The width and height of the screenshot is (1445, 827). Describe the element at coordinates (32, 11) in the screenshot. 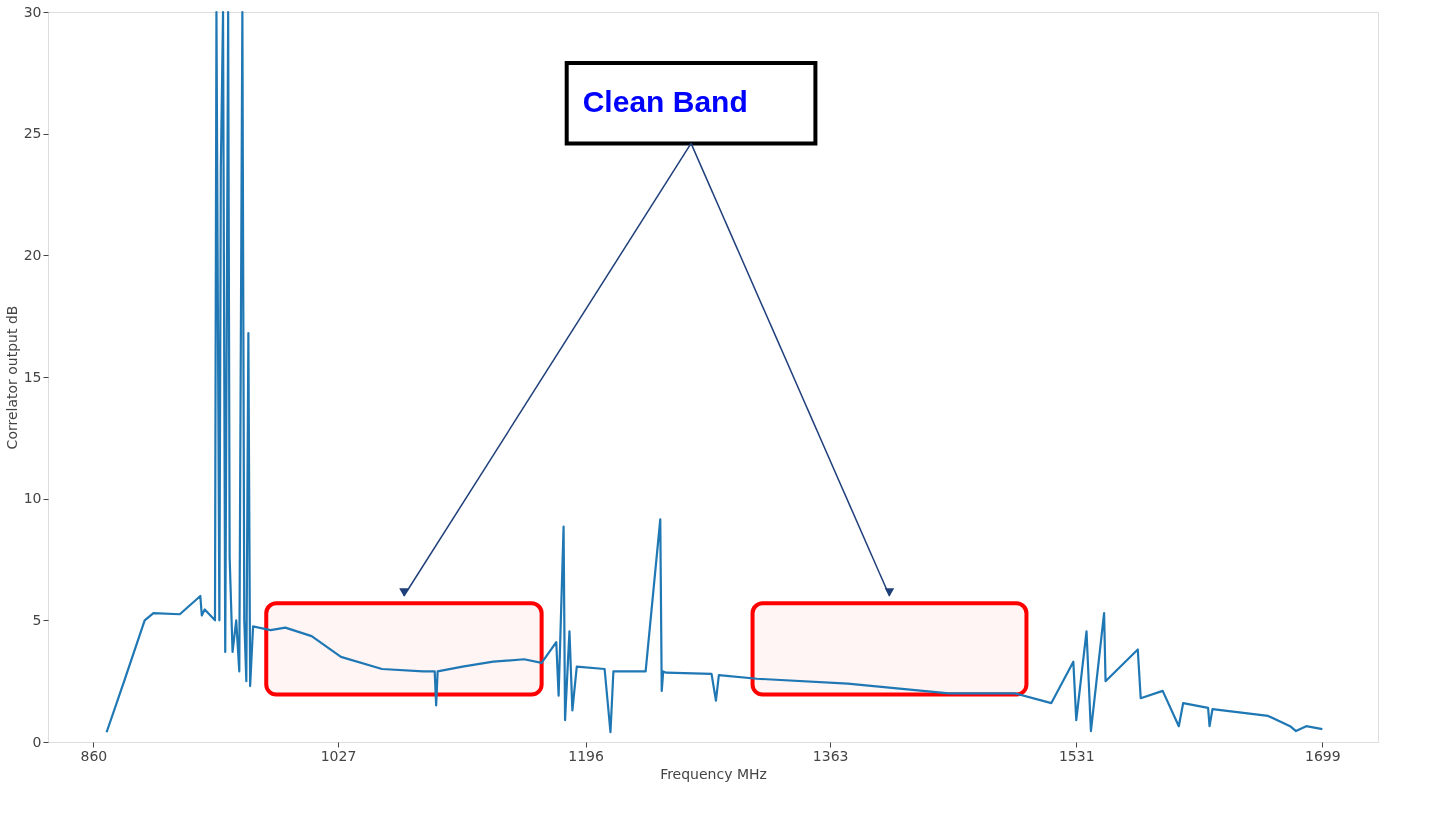

I see `y-tick-label: 30` at that location.